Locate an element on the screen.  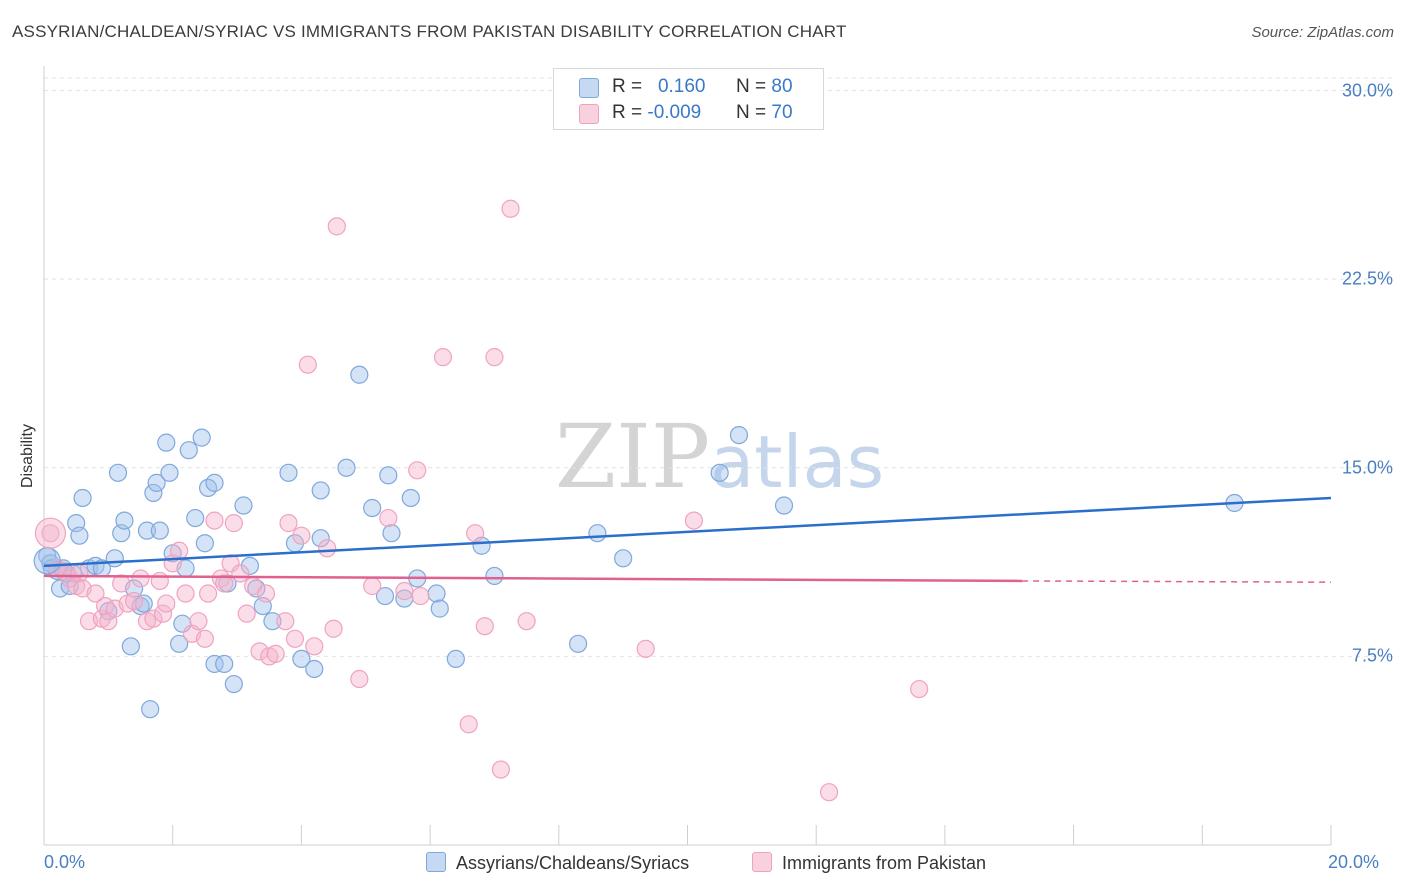
legend-row-assyrians: R = 0.160 N = 80 is located at coordinates (688, 88).